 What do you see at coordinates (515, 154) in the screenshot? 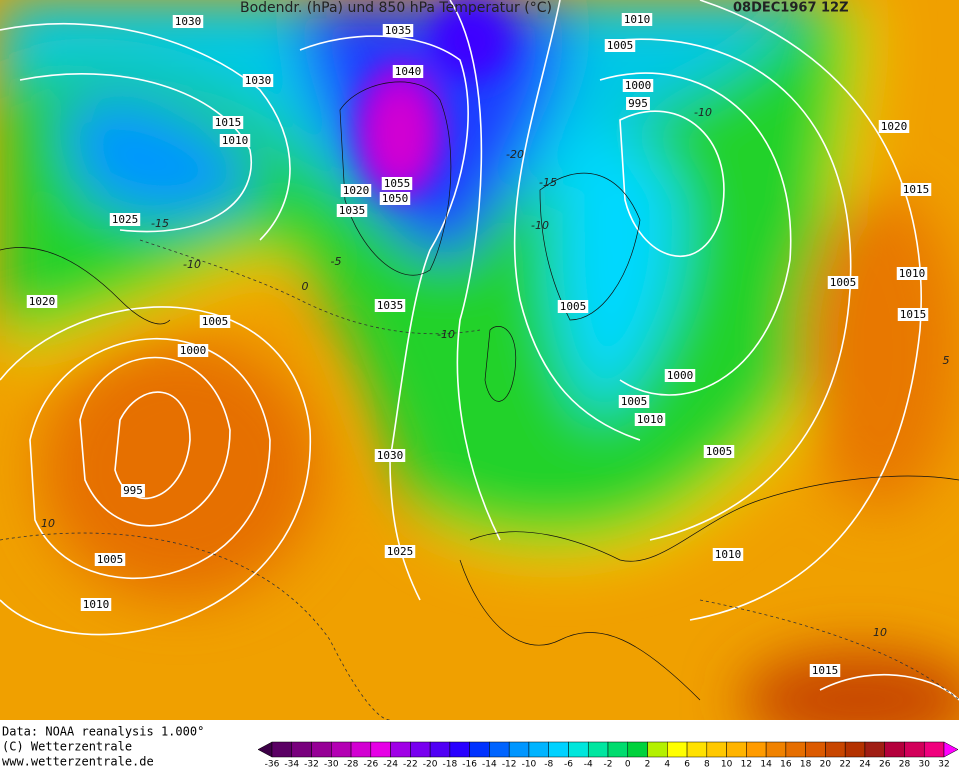
I see `temperature-label: -20` at bounding box center [515, 154].